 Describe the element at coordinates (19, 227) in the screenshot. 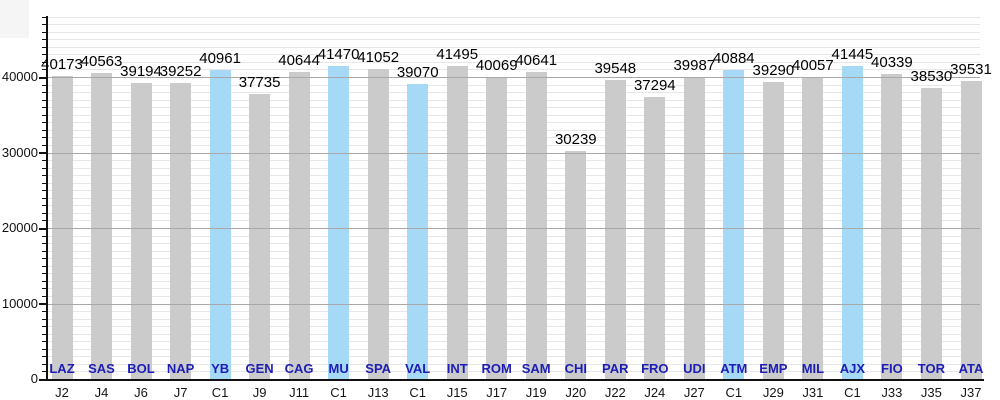

I see `y-tick-label: 20000` at that location.